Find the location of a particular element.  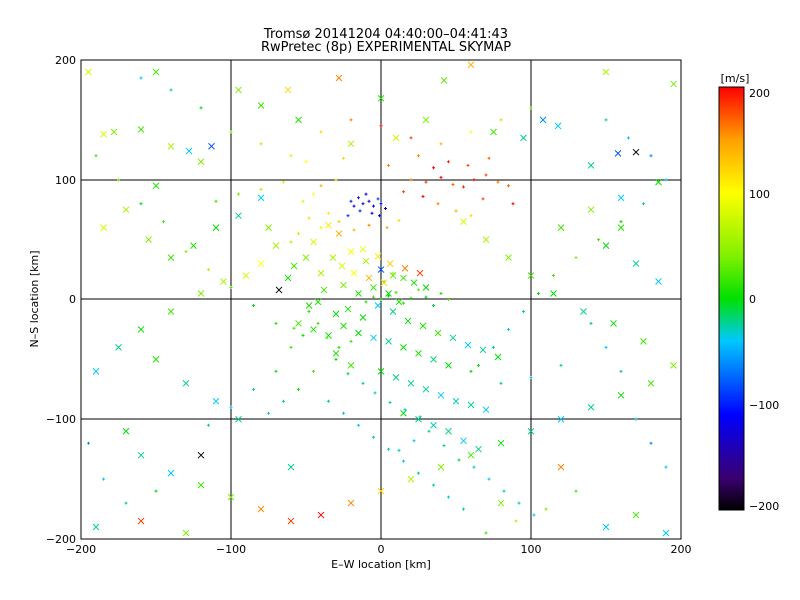

x-tick-label: −200 is located at coordinates (81, 549).